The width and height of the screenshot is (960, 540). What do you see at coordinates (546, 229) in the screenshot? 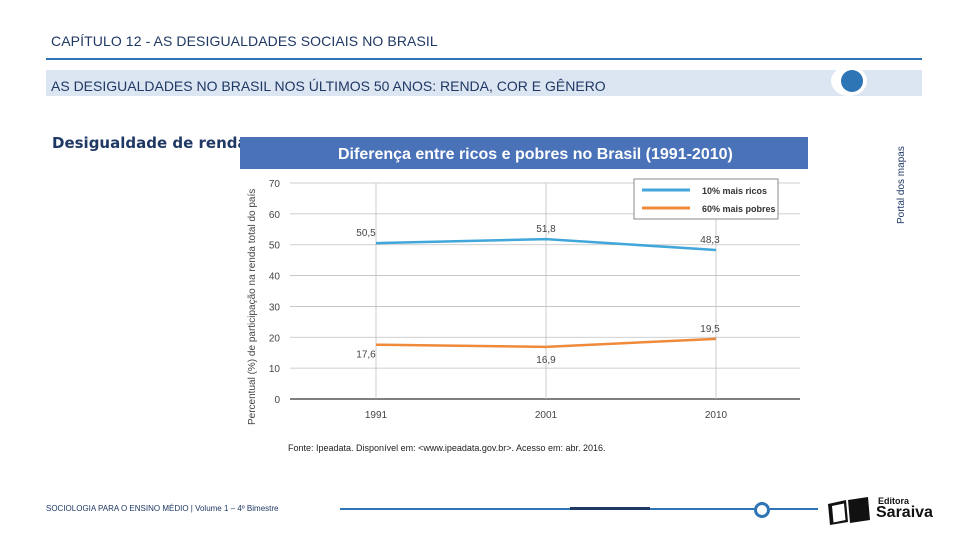
I see `data-label: 51,8` at bounding box center [546, 229].